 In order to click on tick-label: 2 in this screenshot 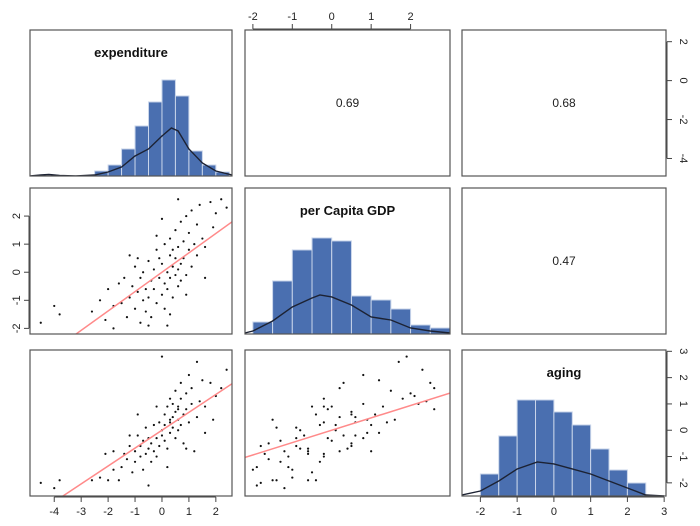, I will do `click(216, 512)`.